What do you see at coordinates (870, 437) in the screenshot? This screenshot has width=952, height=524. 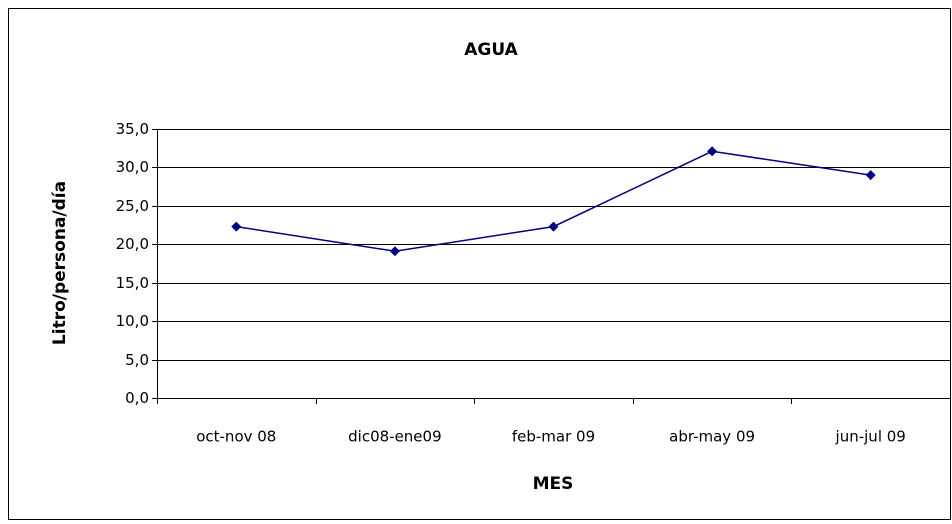 I see `x-tick-label: jun-jul 09` at bounding box center [870, 437].